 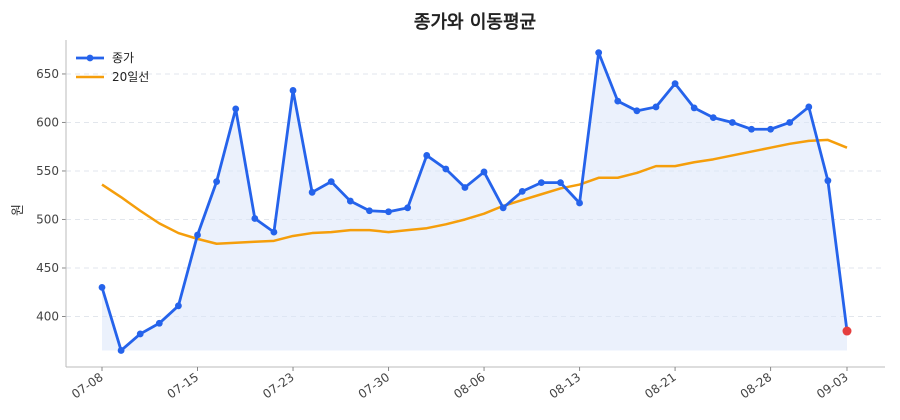 What do you see at coordinates (832, 385) in the screenshot?
I see `x-tick-label: 09-03` at bounding box center [832, 385].